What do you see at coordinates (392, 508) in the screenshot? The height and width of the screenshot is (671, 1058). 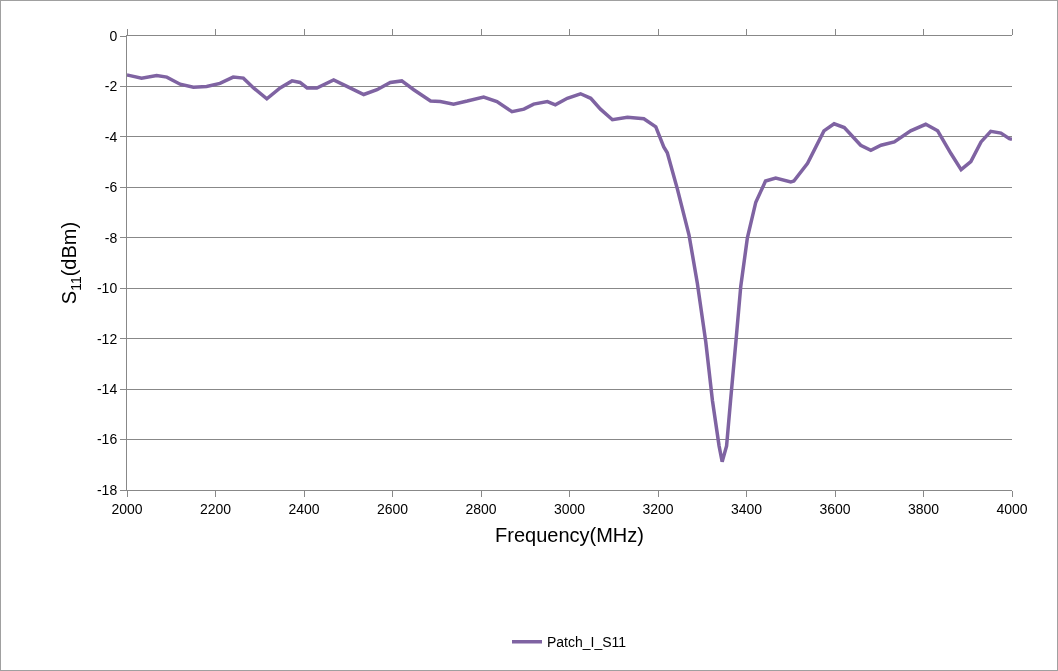 I see `x-tick-label: 2600` at bounding box center [392, 508].